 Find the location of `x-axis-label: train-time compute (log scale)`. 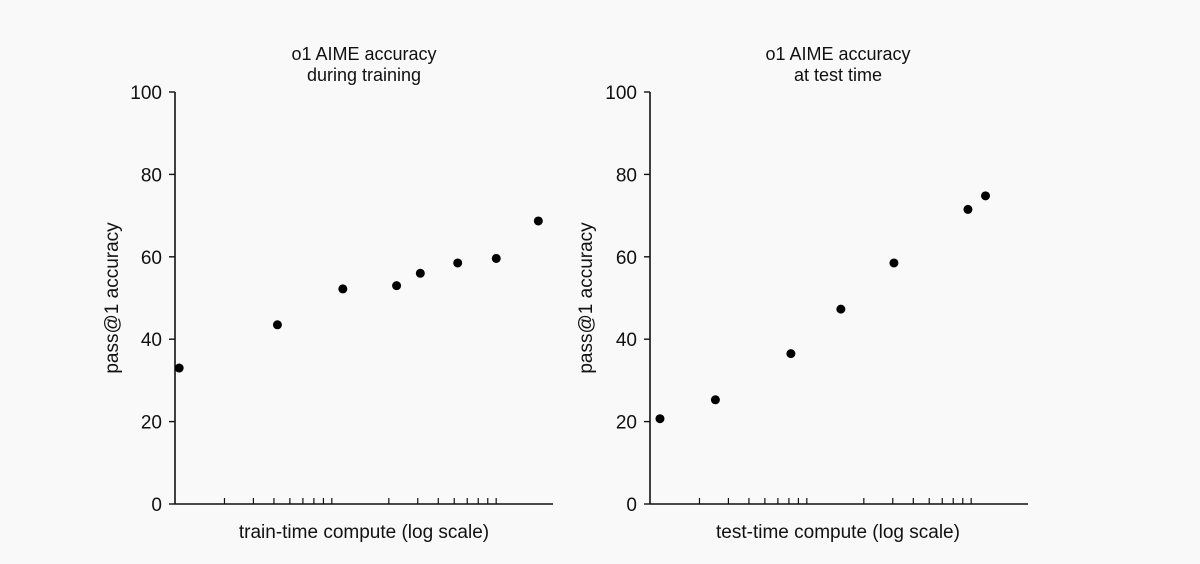

x-axis-label: train-time compute (log scale) is located at coordinates (364, 532).